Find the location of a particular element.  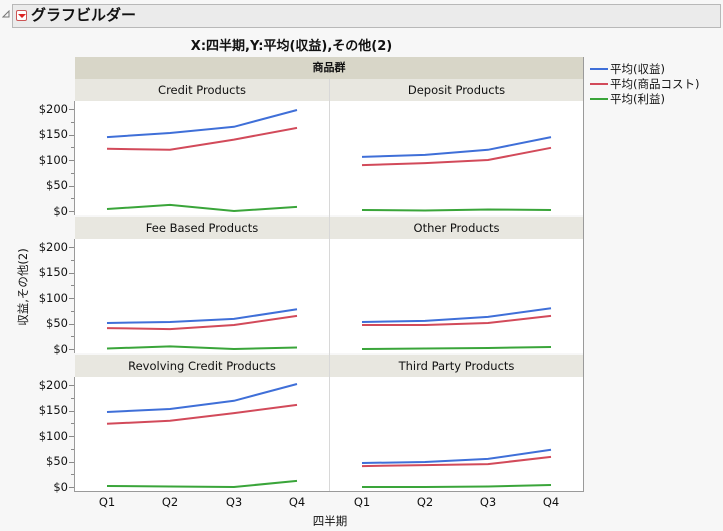

panel-label-credit: Credit Products is located at coordinates (202, 90).